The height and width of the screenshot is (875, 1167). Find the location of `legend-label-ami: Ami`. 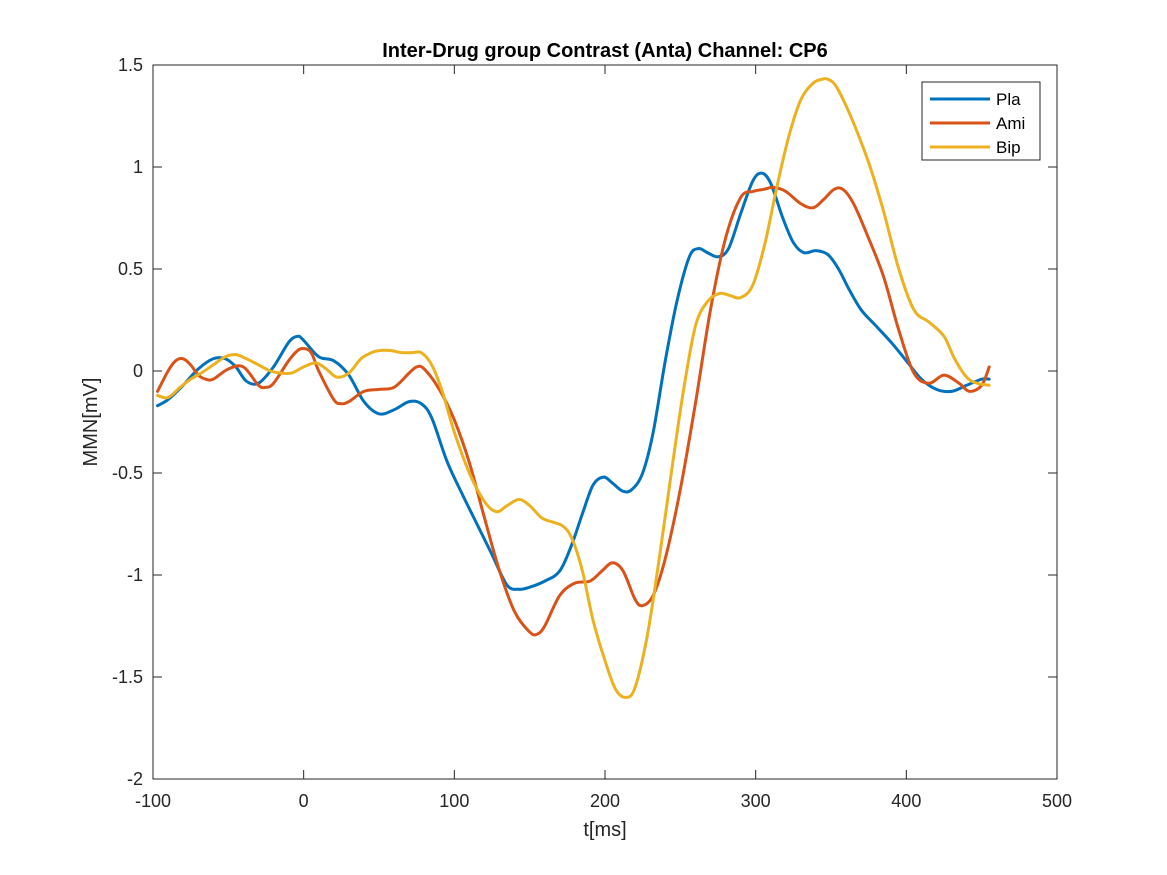

legend-label-ami: Ami is located at coordinates (1010, 123).